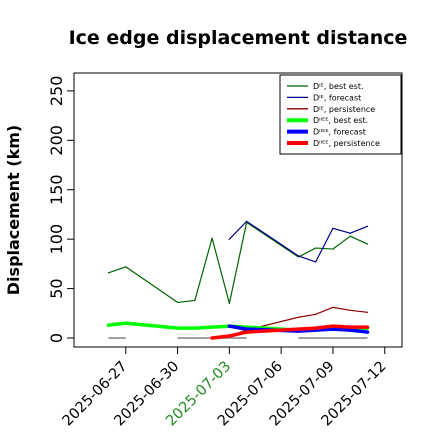 The image size is (440, 440). Describe the element at coordinates (56, 91) in the screenshot. I see `y-tick-label-250: 250` at that location.